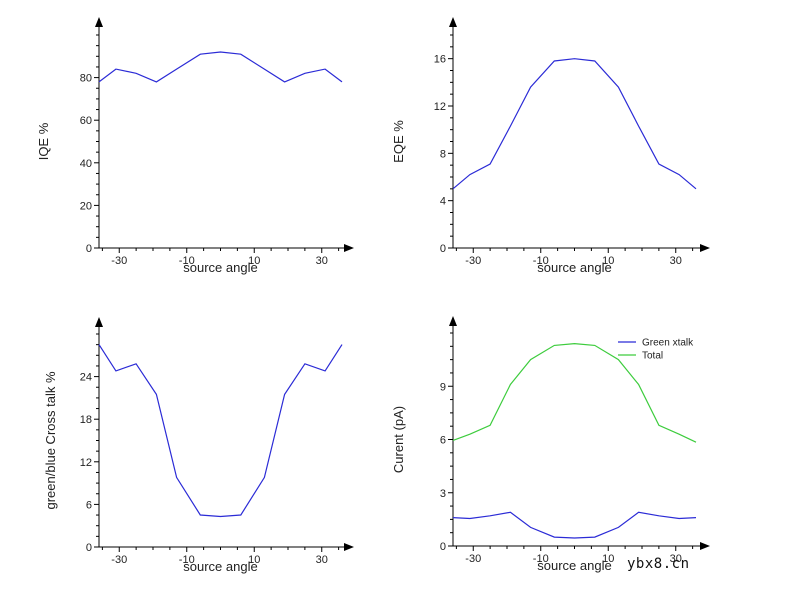 This screenshot has height=595, width=807. I want to click on series-line-green-xtalk, so click(574, 525).